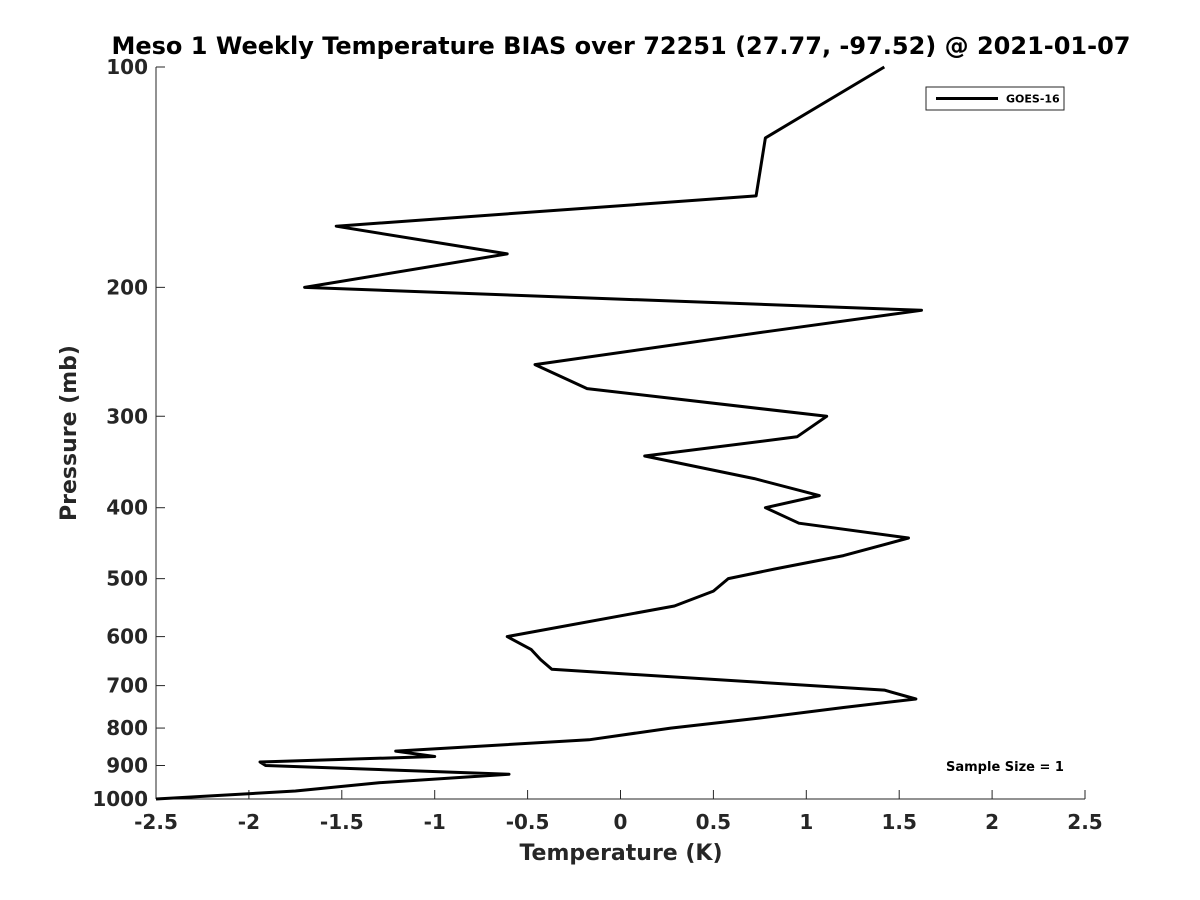  Describe the element at coordinates (992, 822) in the screenshot. I see `x-tick-label: 2` at that location.